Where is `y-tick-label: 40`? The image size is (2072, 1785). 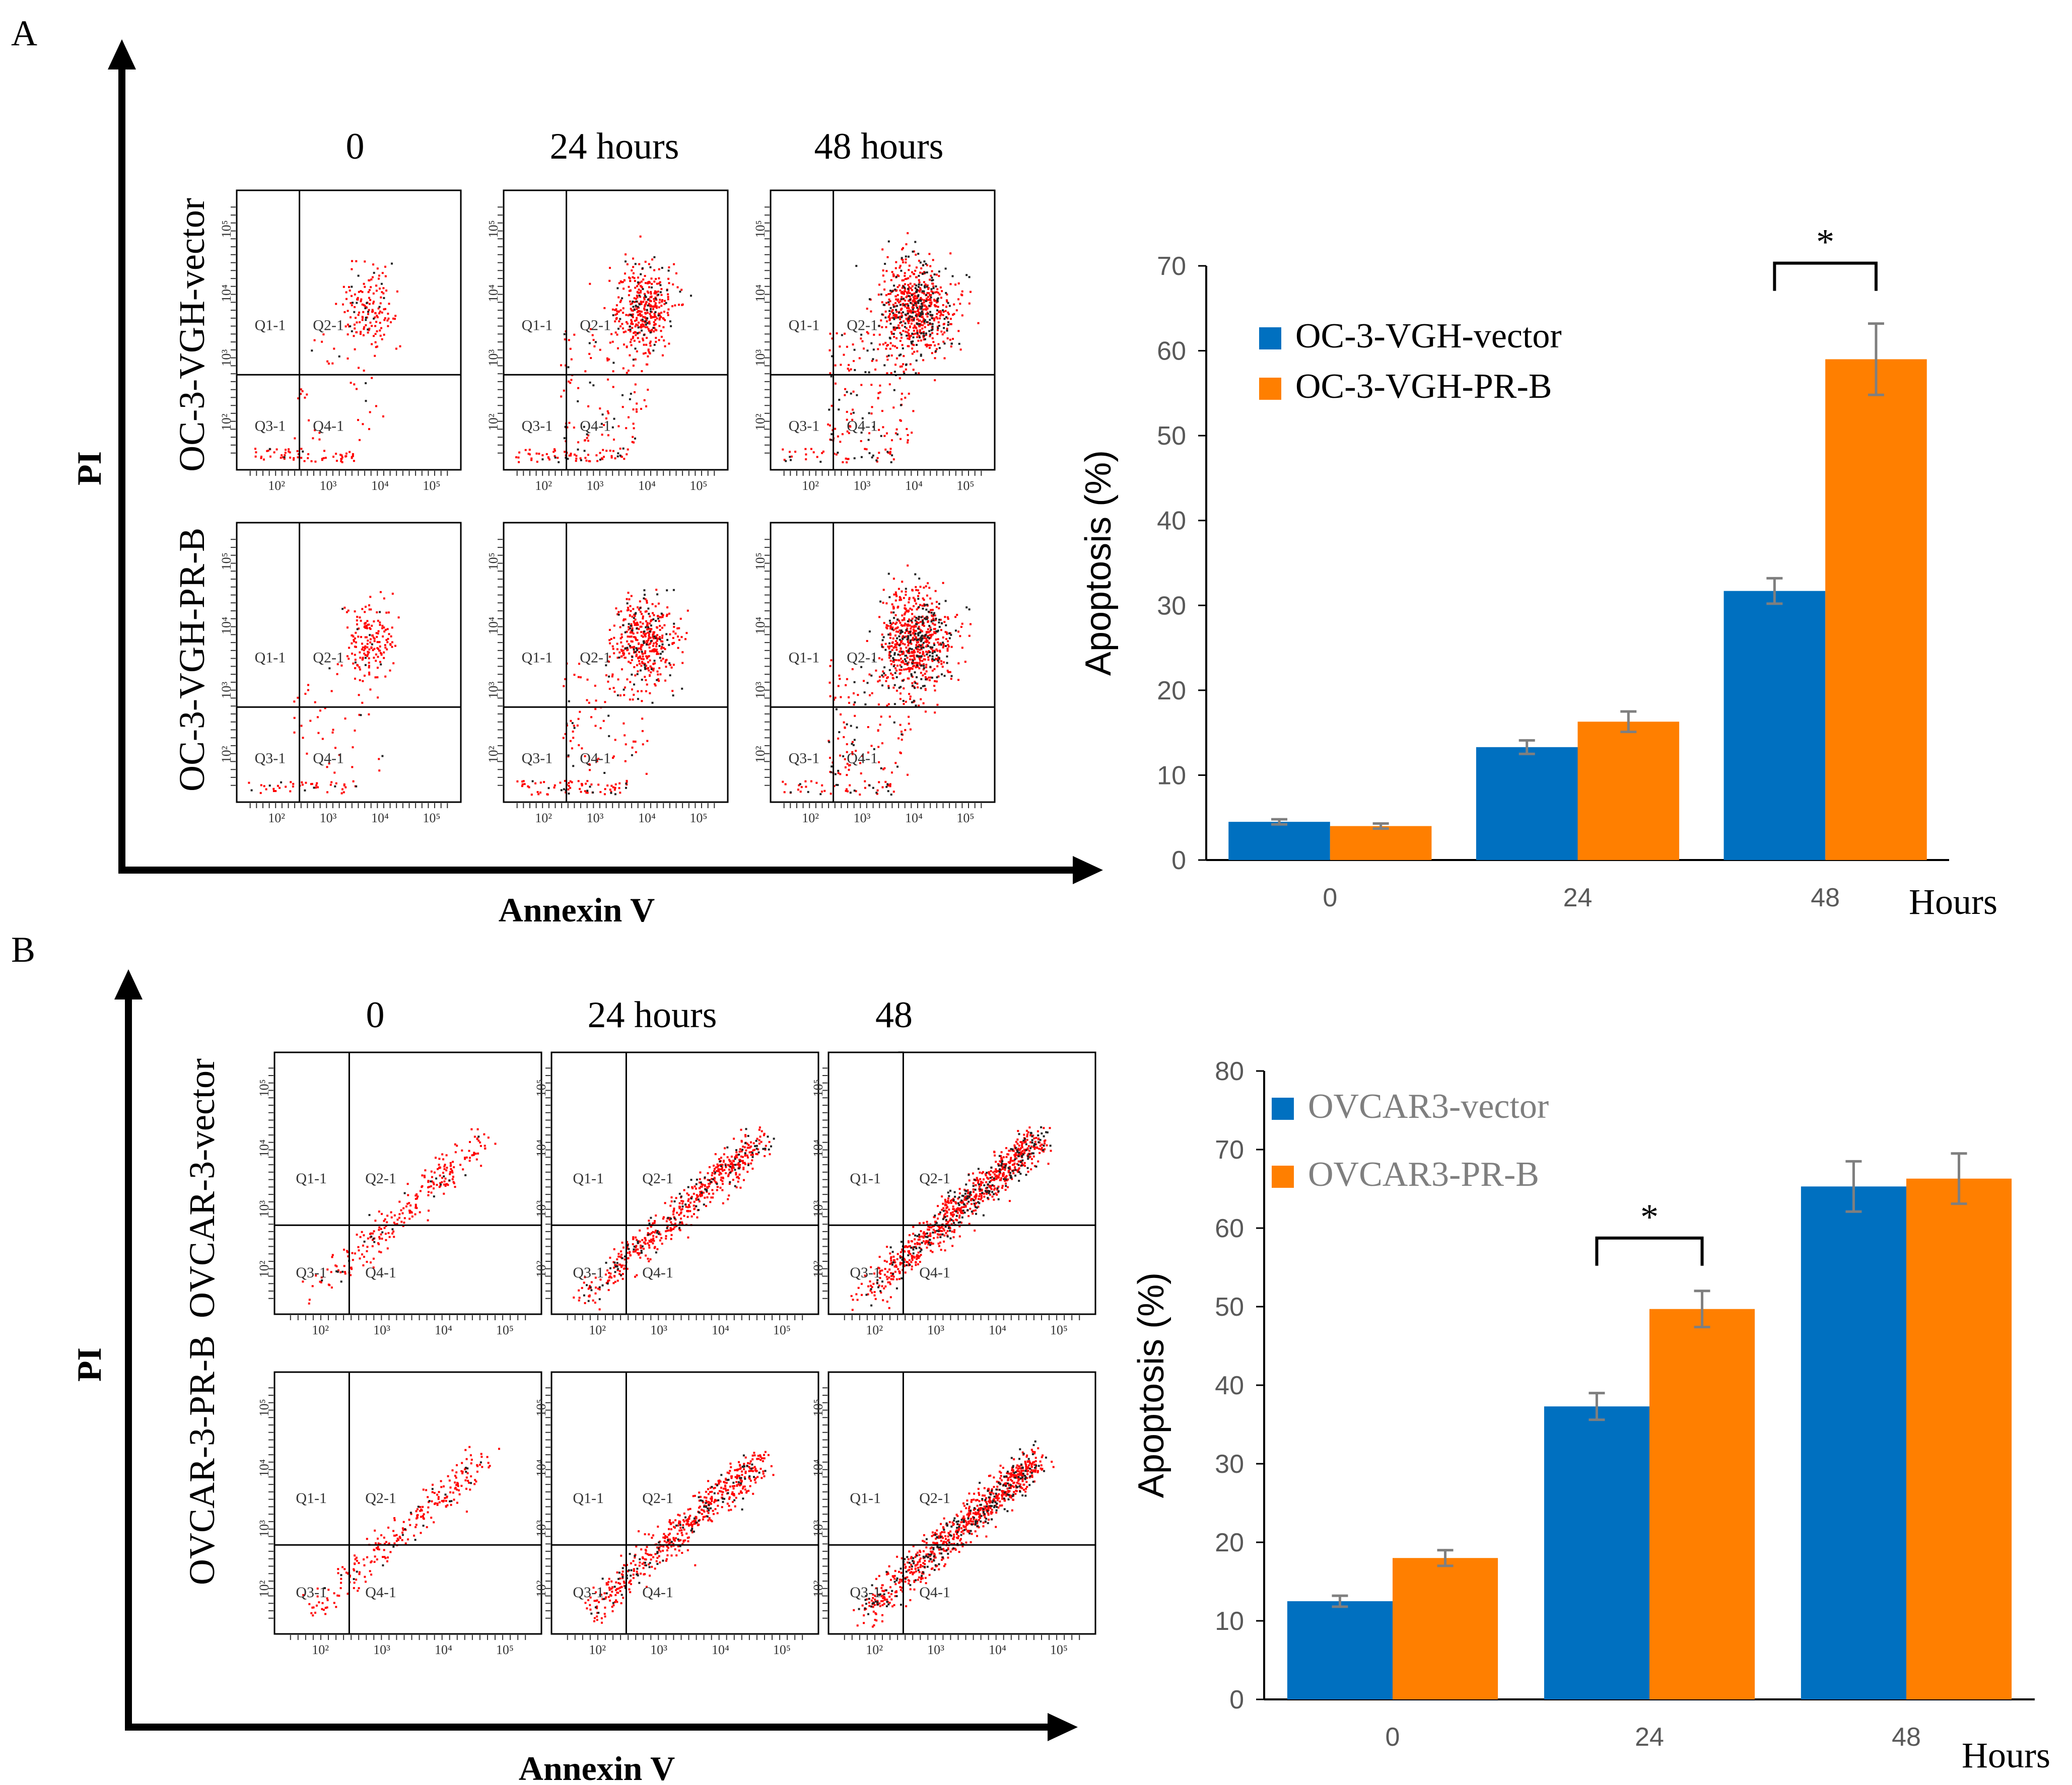
y-tick-label: 40 is located at coordinates (1171, 521).